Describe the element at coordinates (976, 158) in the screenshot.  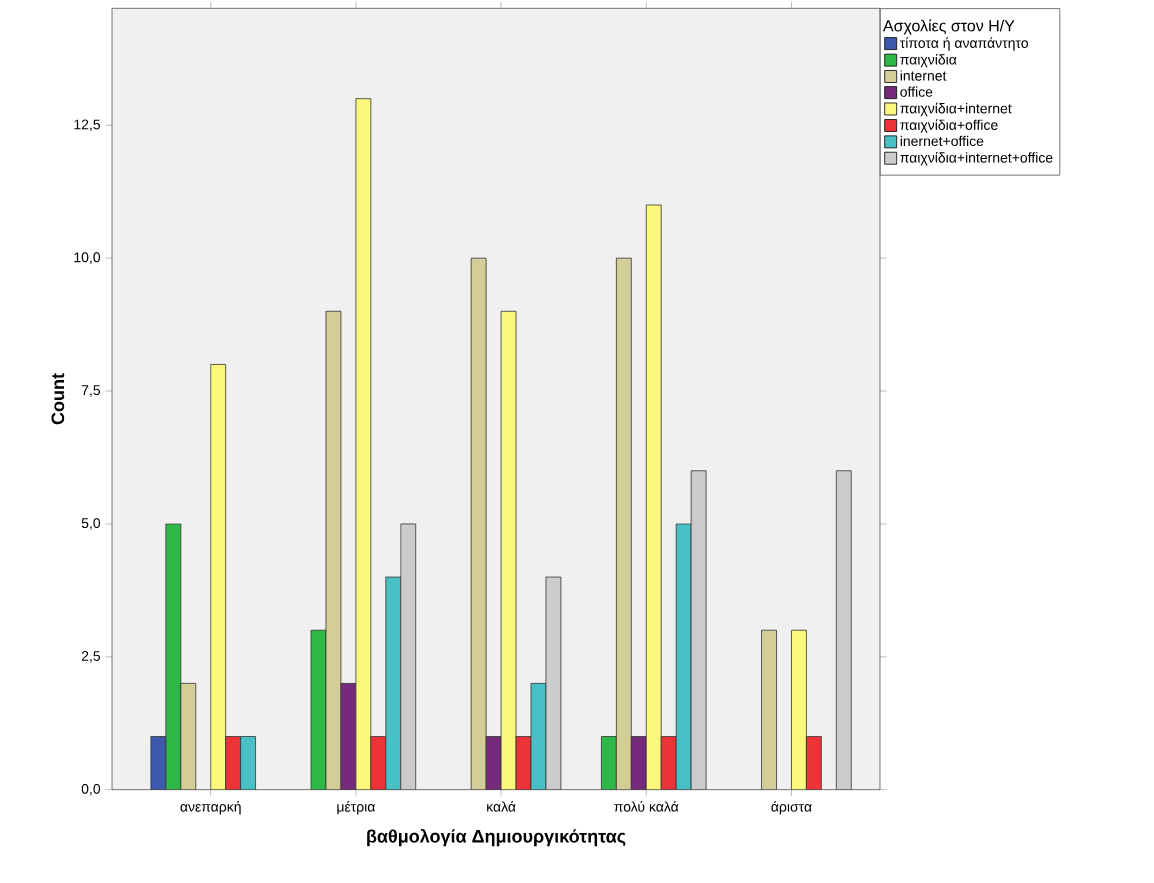
I see `legend-label: παιχνίδια+internet+office` at that location.